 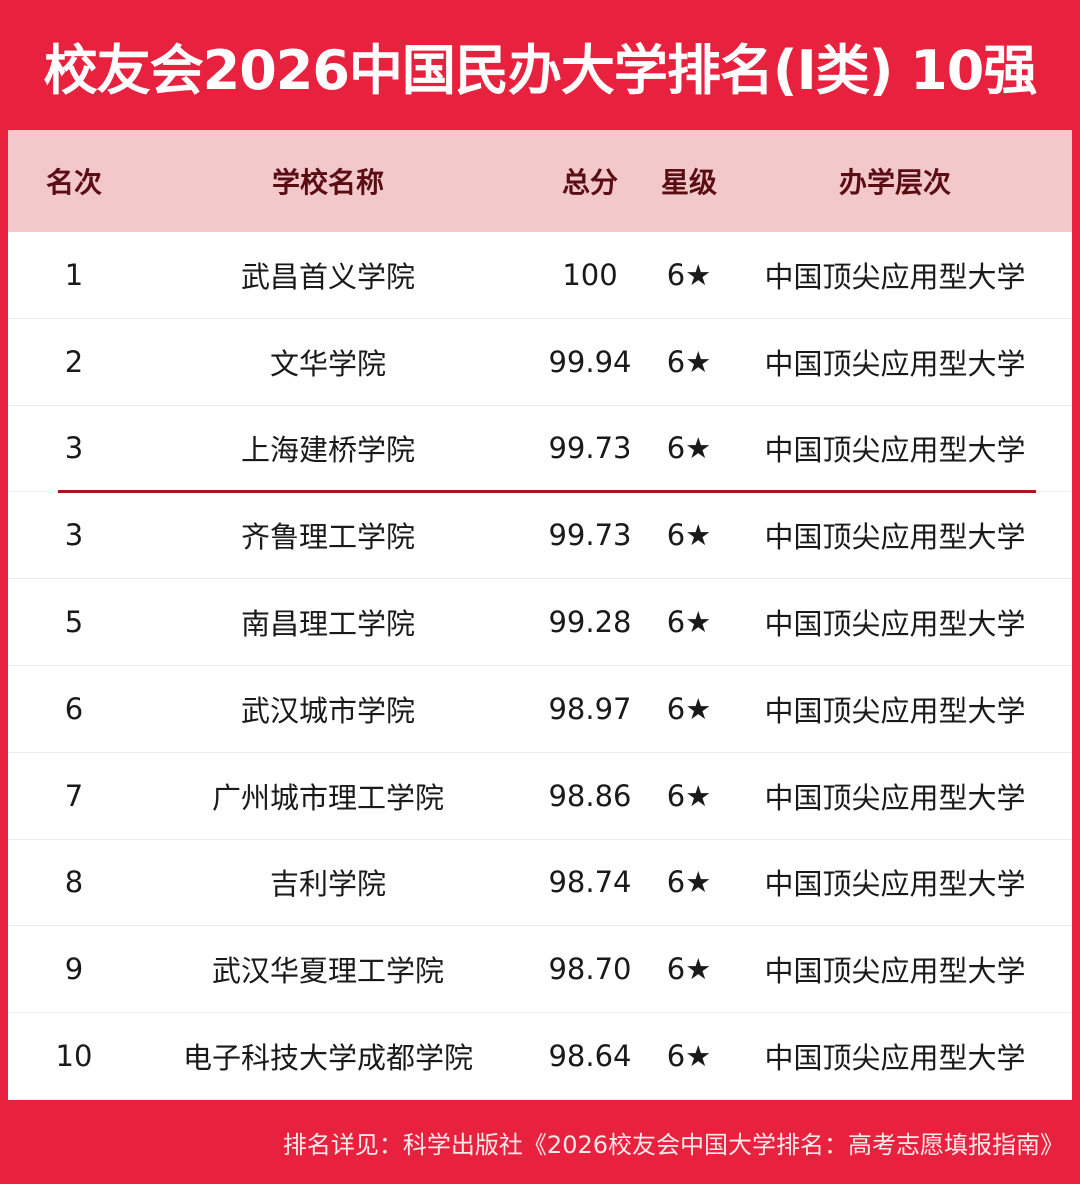 What do you see at coordinates (74, 882) in the screenshot?
I see `cell-rank: 8` at bounding box center [74, 882].